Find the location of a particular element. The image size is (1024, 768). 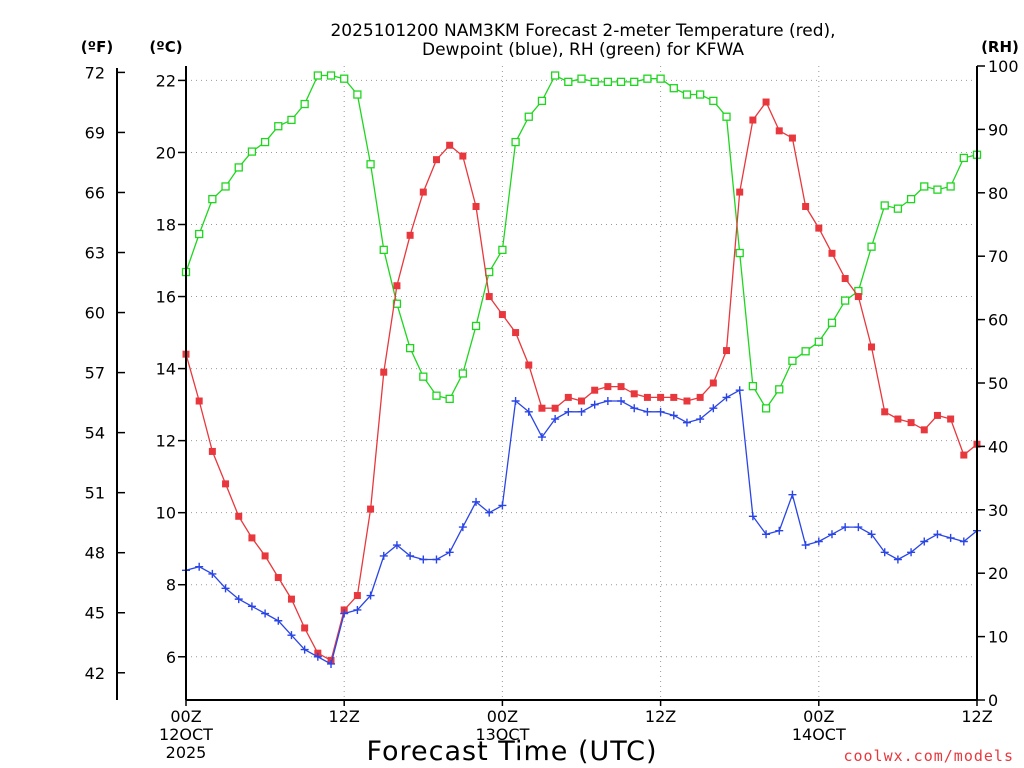

x-axis-title: Forecast Time (UTC) is located at coordinates (511, 751).